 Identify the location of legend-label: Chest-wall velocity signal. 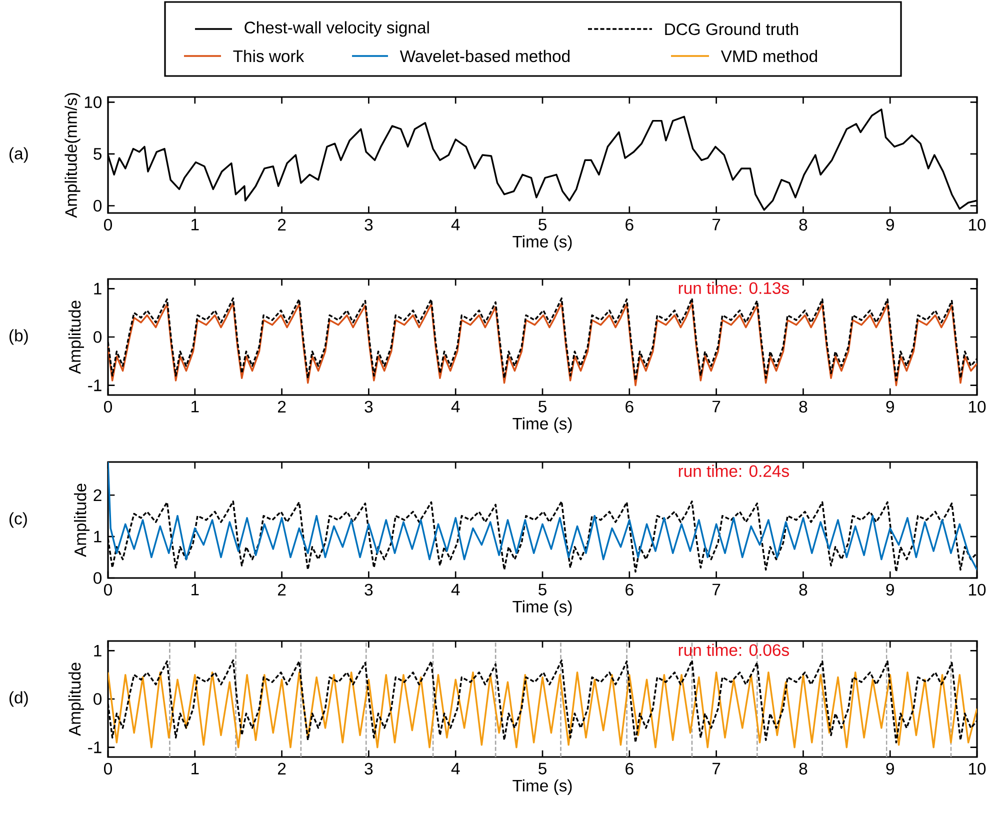
(336, 29).